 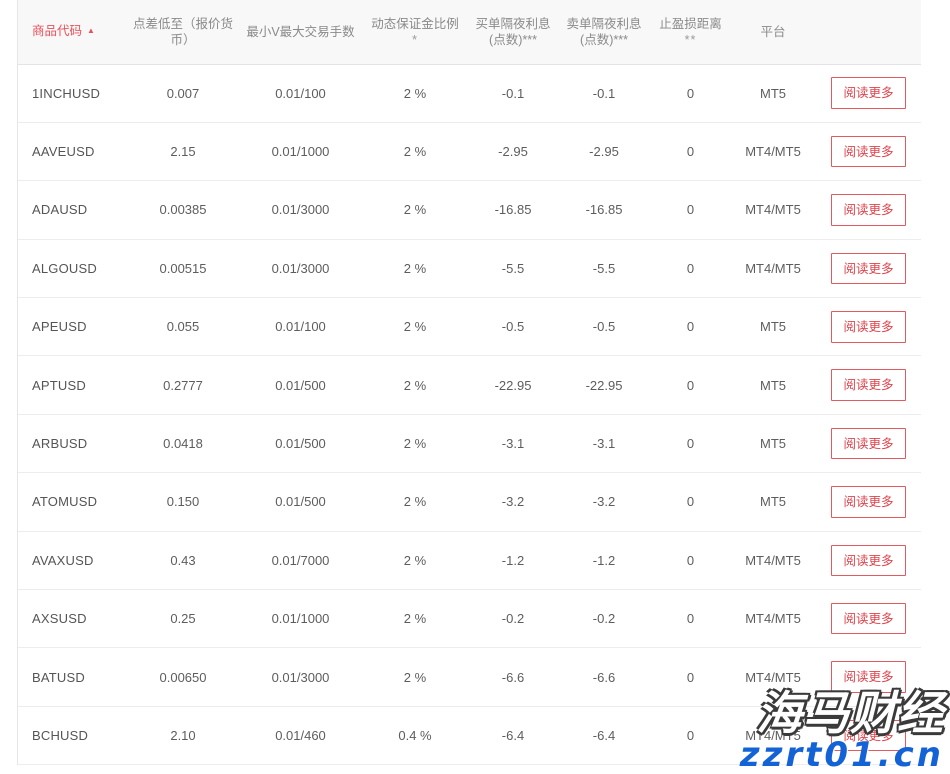 What do you see at coordinates (513, 444) in the screenshot?
I see `cell-swap_buy: -3.1` at bounding box center [513, 444].